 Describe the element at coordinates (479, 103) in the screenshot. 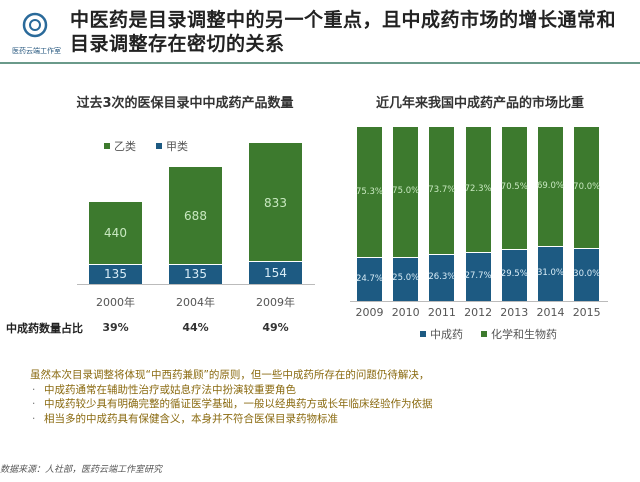

I see `right-chart-title: 近几年来我国中成药产品的市场比重` at that location.